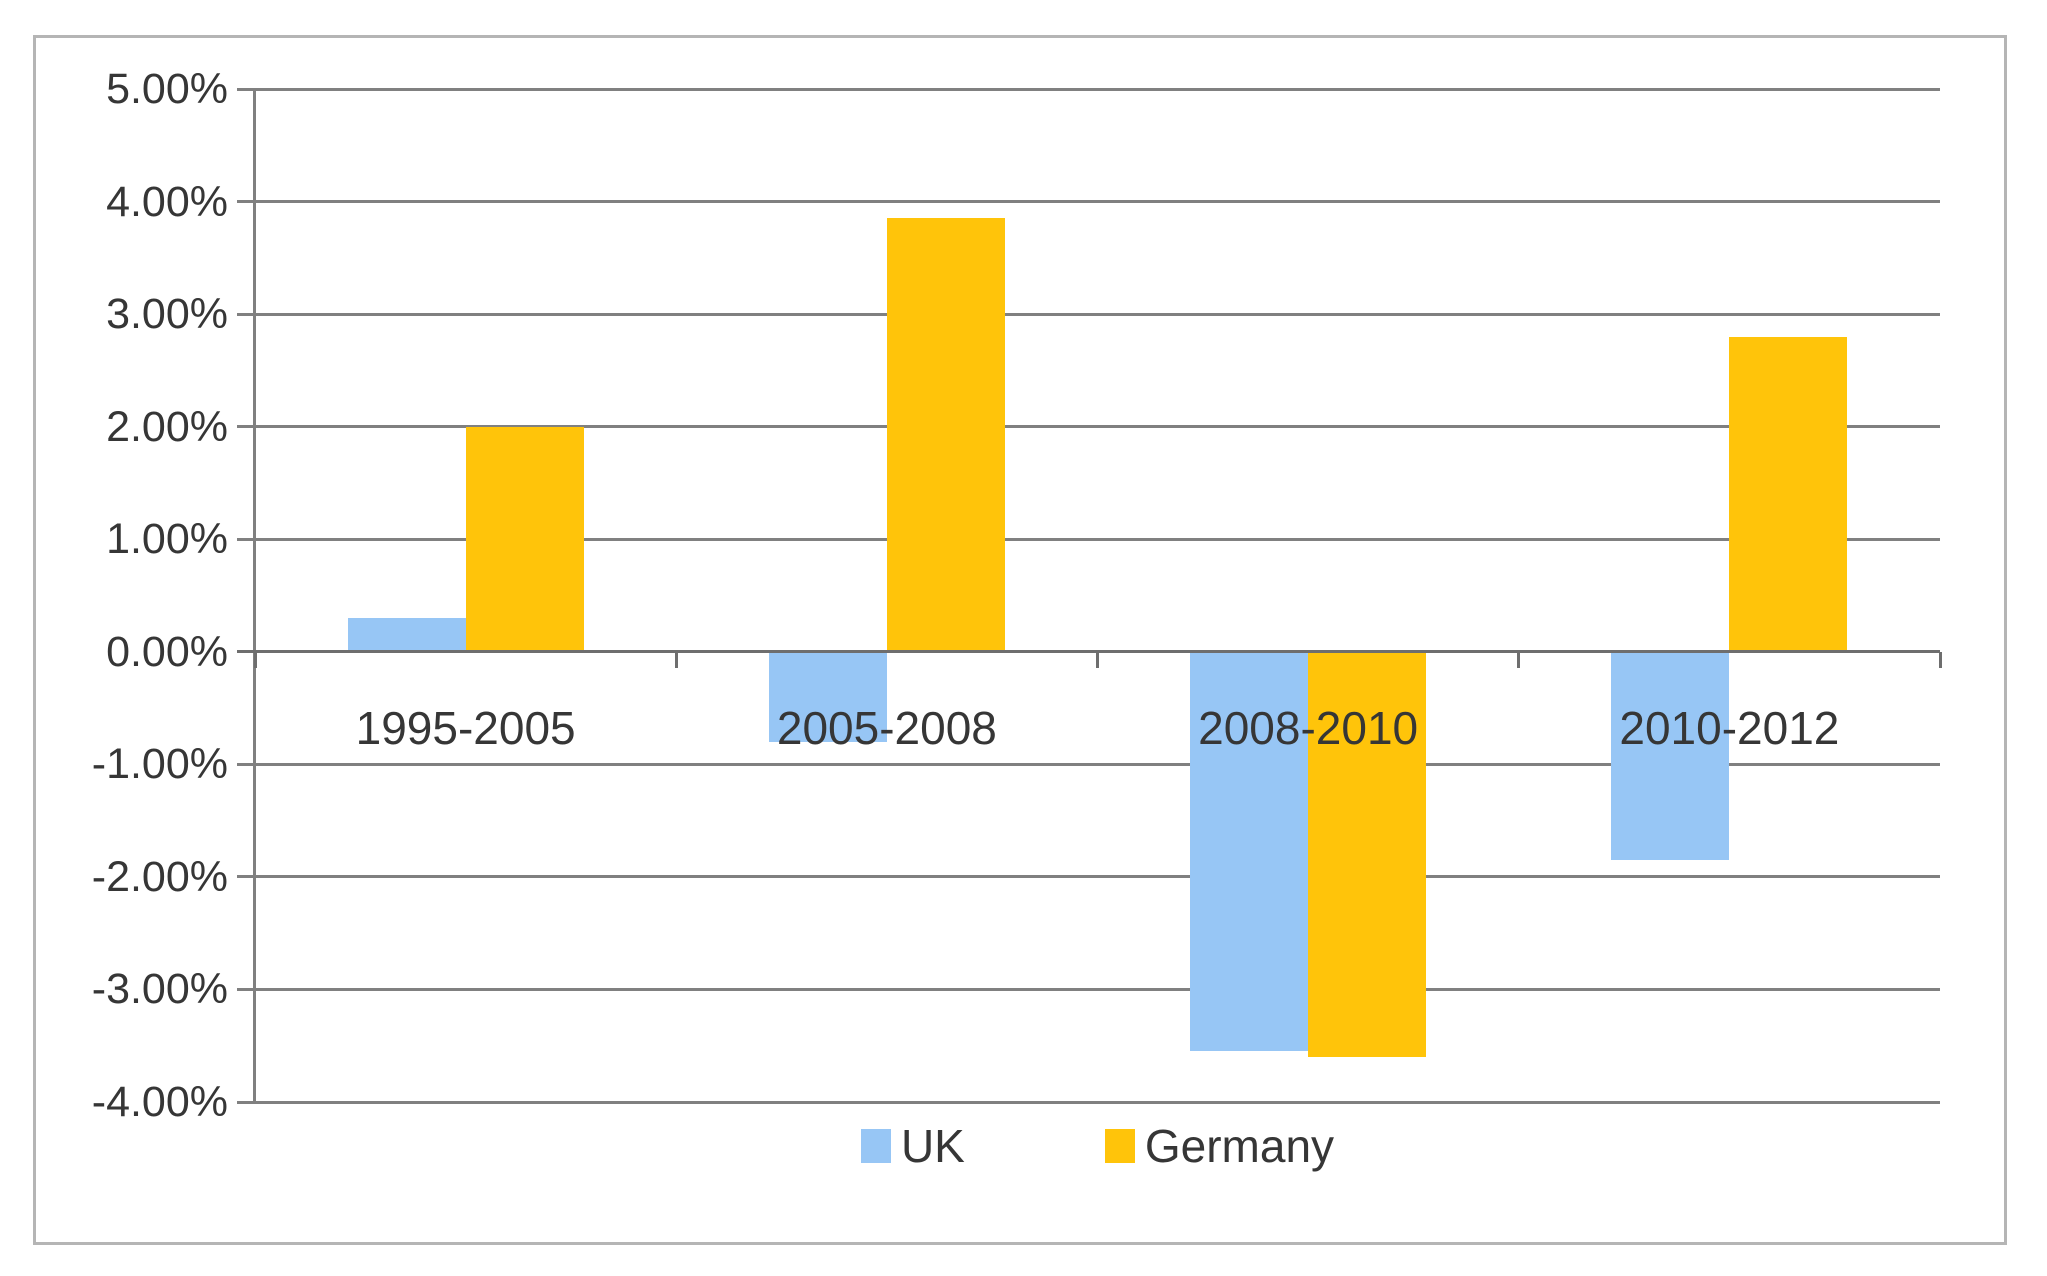 The height and width of the screenshot is (1276, 2047). Describe the element at coordinates (1249, 851) in the screenshot. I see `bar-uk-2008-2010` at that location.